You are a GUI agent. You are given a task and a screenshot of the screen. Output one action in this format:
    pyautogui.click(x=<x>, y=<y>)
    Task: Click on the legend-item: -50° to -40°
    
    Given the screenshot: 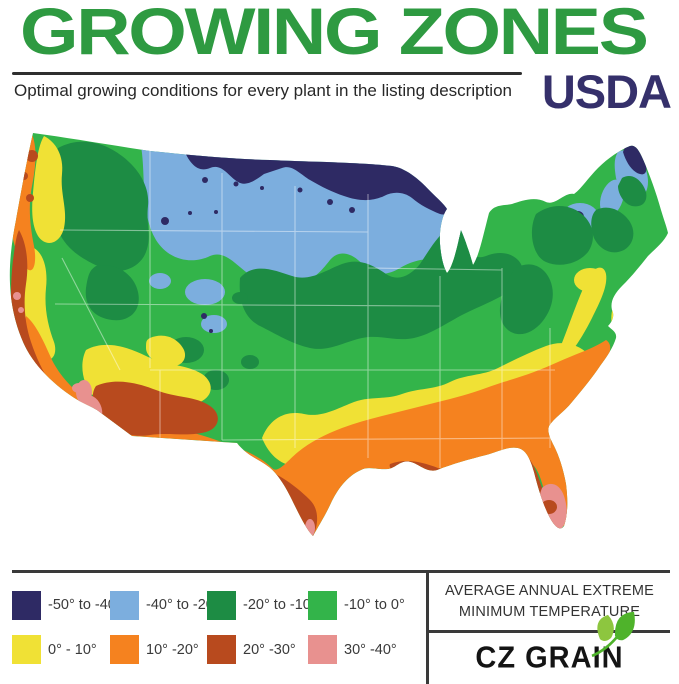 What is the action you would take?
    pyautogui.click(x=67, y=605)
    